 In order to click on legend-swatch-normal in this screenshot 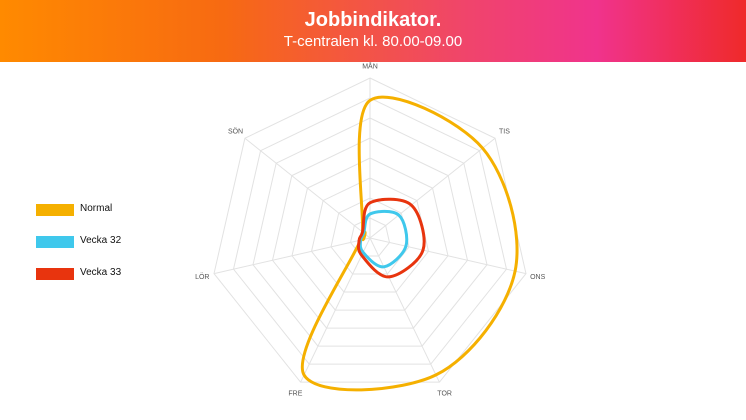, I will do `click(55, 210)`.